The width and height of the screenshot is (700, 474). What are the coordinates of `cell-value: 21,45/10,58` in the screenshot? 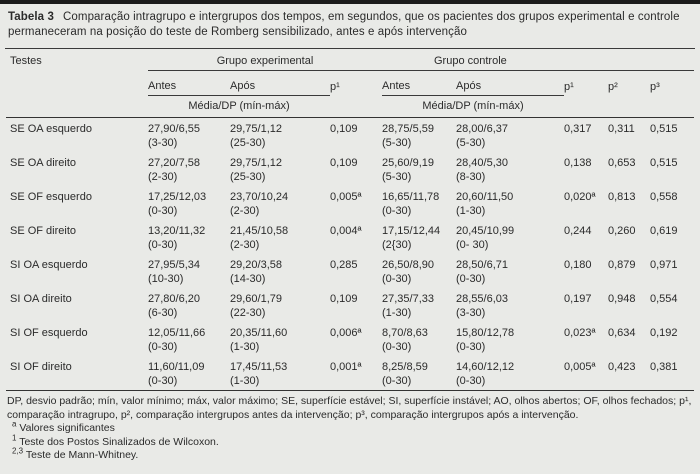 It's located at (259, 231).